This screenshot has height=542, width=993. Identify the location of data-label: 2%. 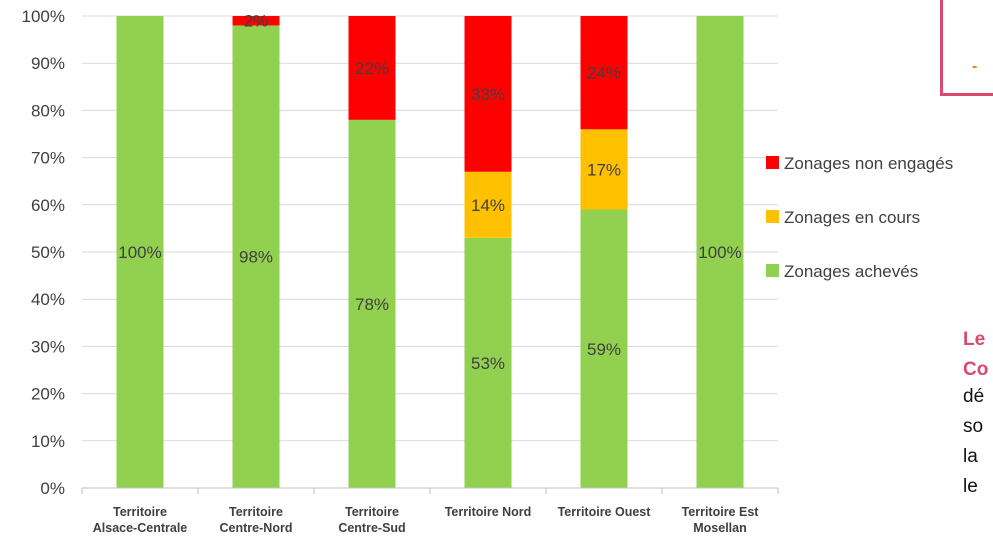
(256, 21).